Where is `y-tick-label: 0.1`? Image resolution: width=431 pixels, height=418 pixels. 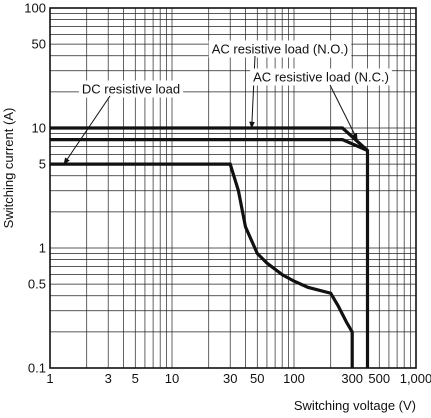 y-tick-label: 0.1 is located at coordinates (37, 368).